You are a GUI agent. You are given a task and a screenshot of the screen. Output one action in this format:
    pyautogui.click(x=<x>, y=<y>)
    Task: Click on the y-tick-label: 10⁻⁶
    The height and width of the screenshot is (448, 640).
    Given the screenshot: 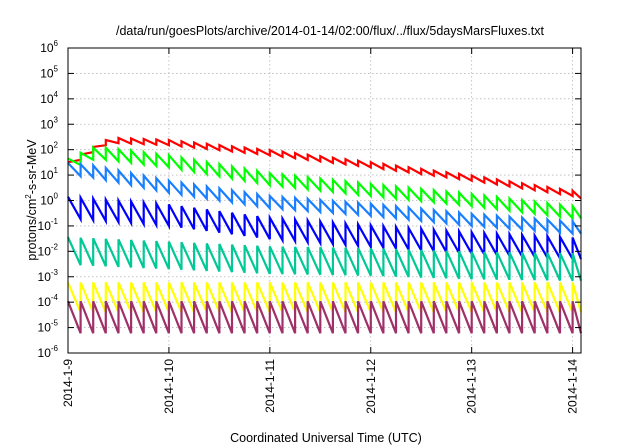 What is the action you would take?
    pyautogui.click(x=48, y=352)
    